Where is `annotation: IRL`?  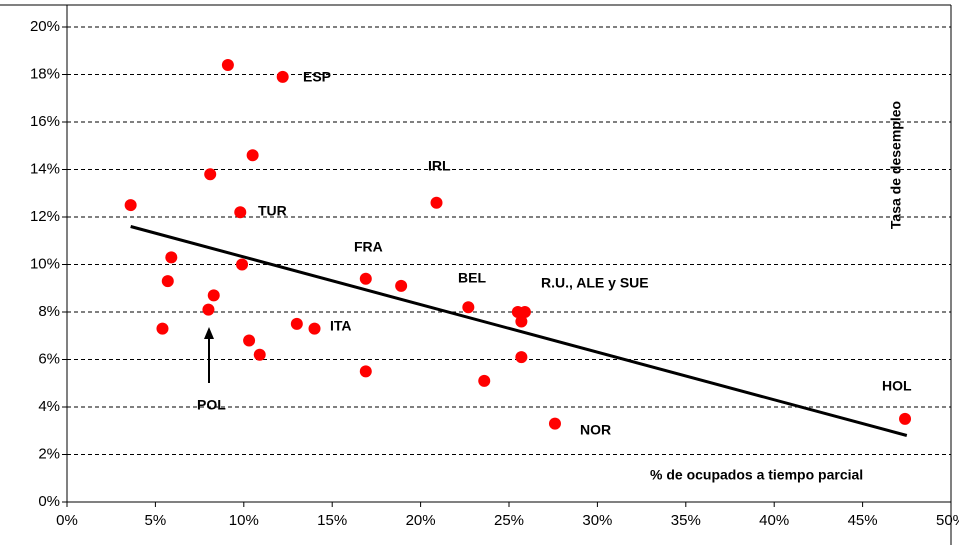
annotation: IRL is located at coordinates (439, 166).